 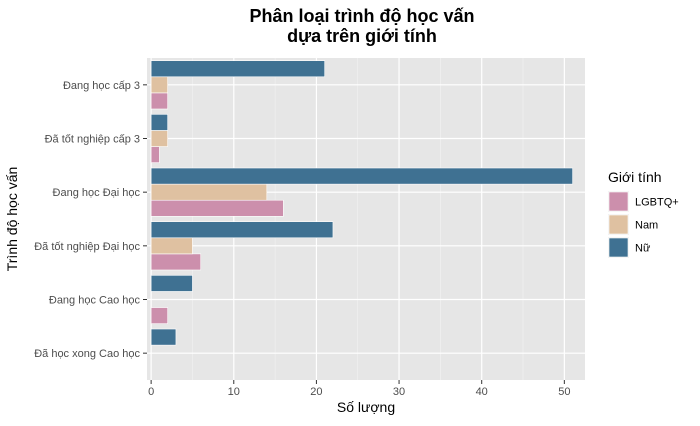 What do you see at coordinates (95, 301) in the screenshot?
I see `y-tick-label: Đang học Cao học` at bounding box center [95, 301].